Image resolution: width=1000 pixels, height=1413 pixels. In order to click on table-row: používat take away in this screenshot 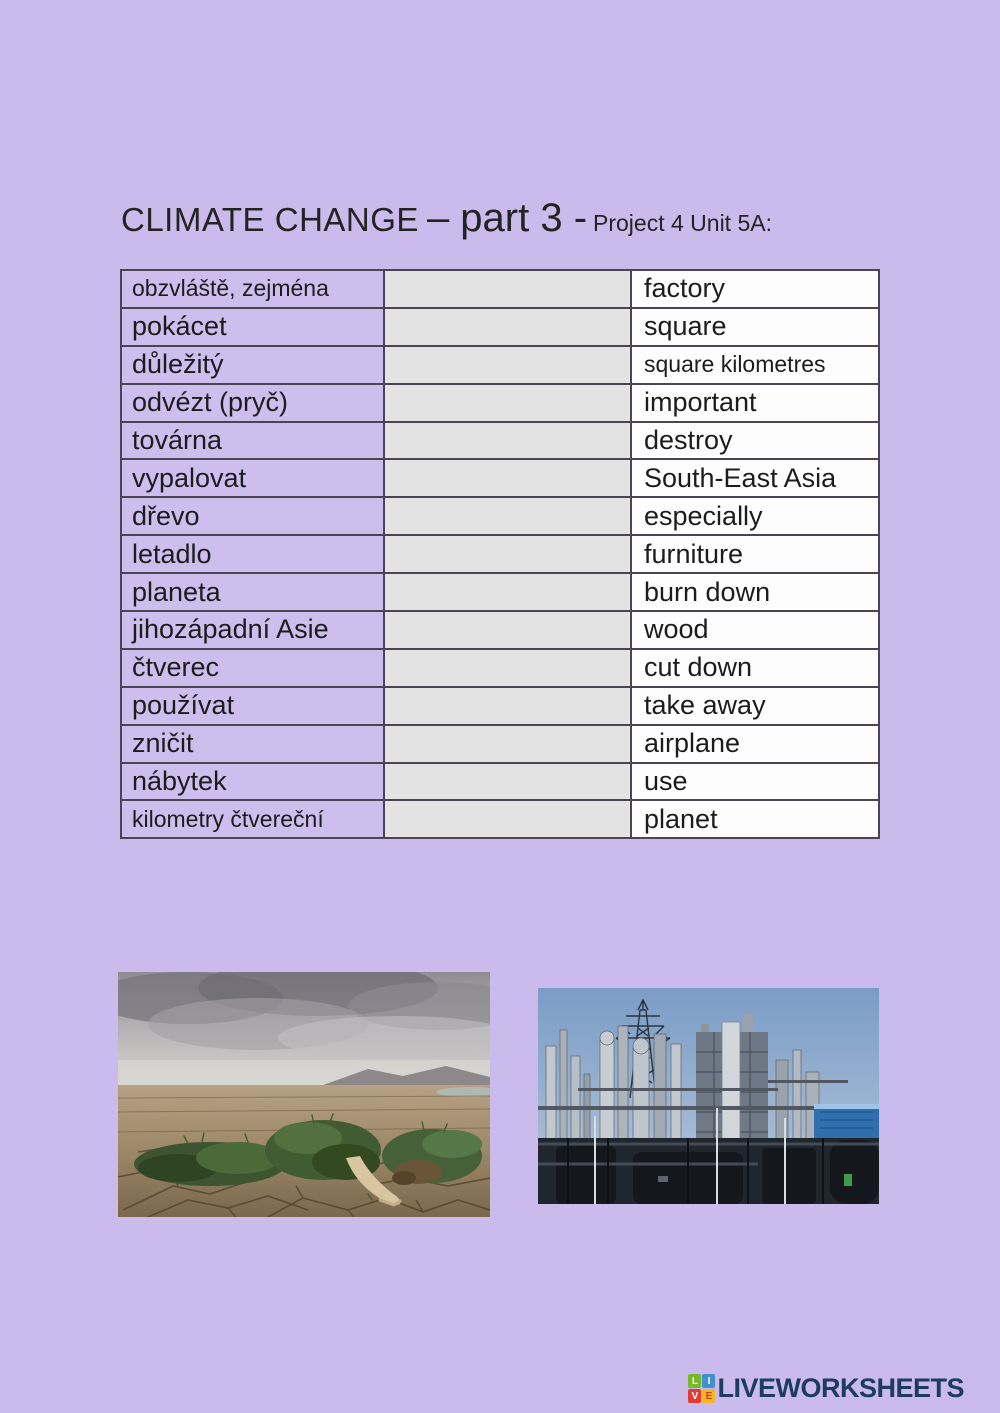, I will do `click(500, 705)`.